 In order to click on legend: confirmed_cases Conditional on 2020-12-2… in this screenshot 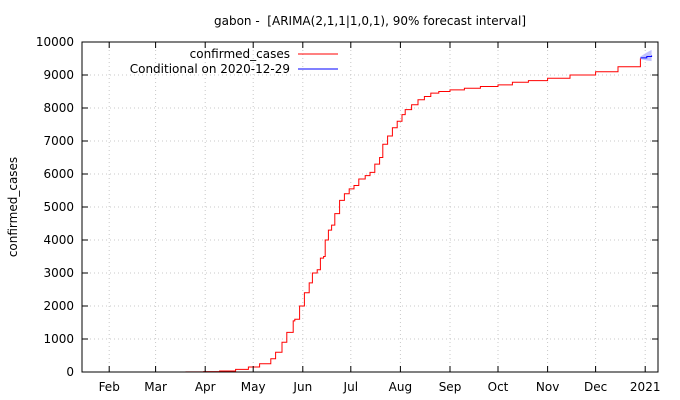, I will do `click(234, 61)`.